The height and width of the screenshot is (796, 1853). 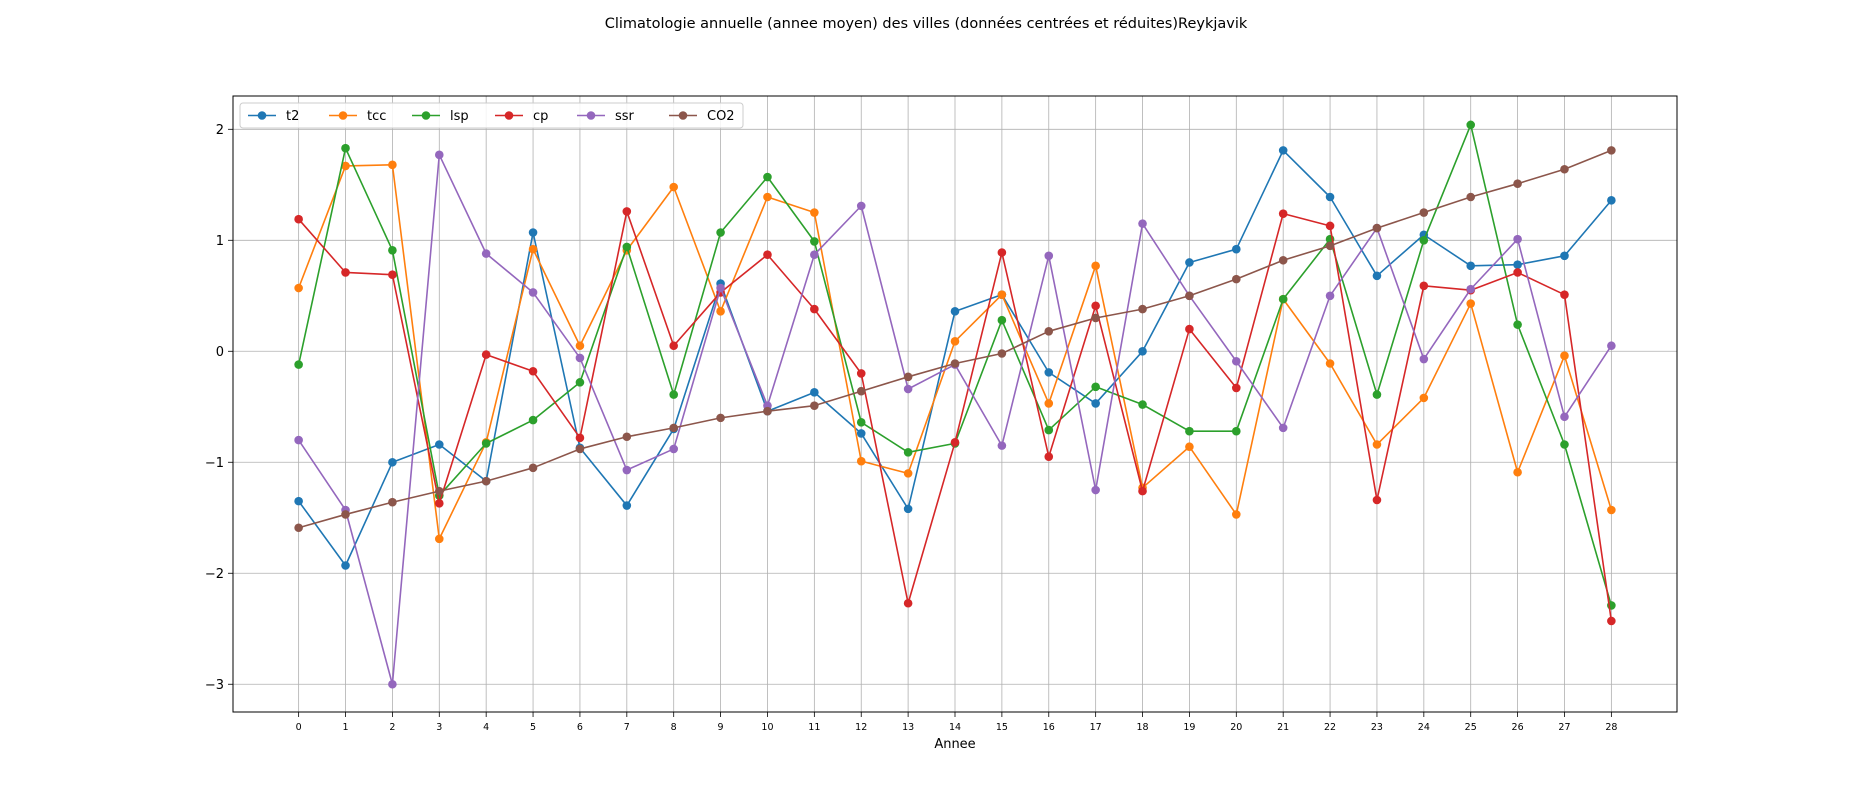 I want to click on legend-label-co2: CO2, so click(x=721, y=116).